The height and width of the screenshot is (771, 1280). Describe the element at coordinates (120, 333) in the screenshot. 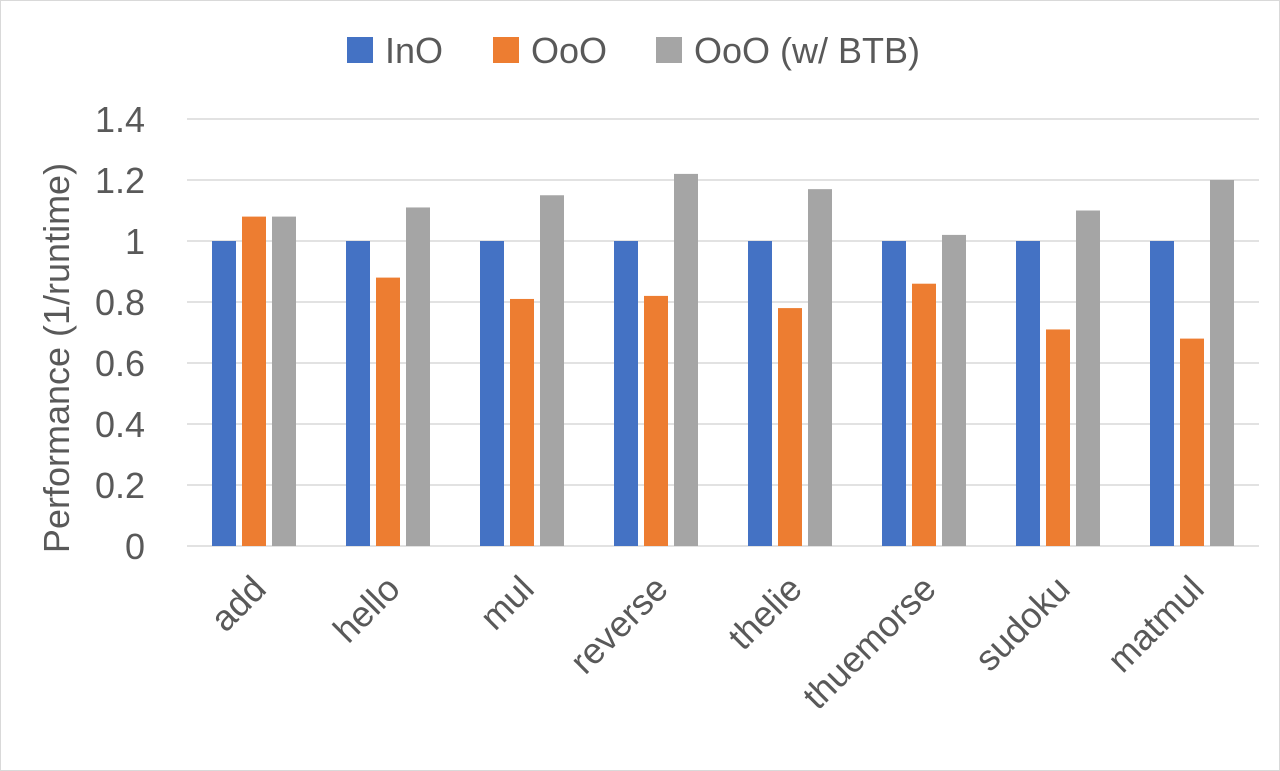

I see `y-axis-ticks: 0 0.2 0.4 0.6 0.8 1 1.2 1.4` at that location.